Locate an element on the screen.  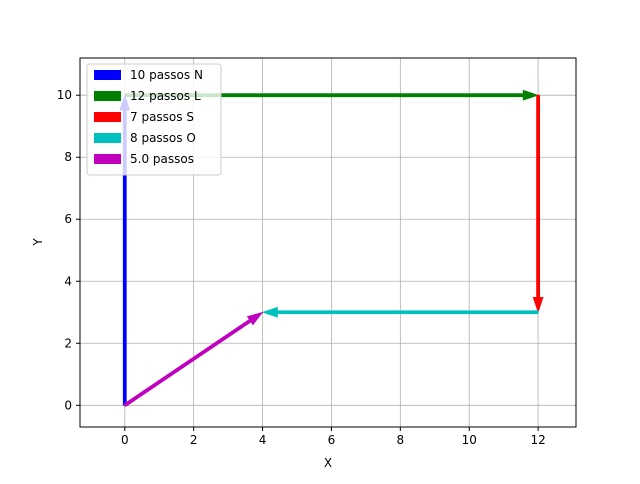
legend-item: 7 passos S is located at coordinates (144, 117).